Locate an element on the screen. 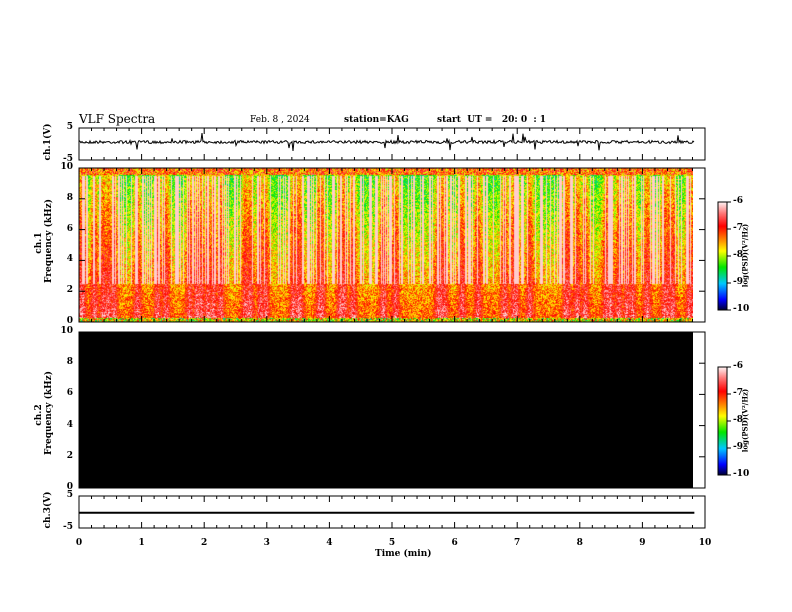  ch1-freq-axis-label: Frequency (kHz) is located at coordinates (49, 240).